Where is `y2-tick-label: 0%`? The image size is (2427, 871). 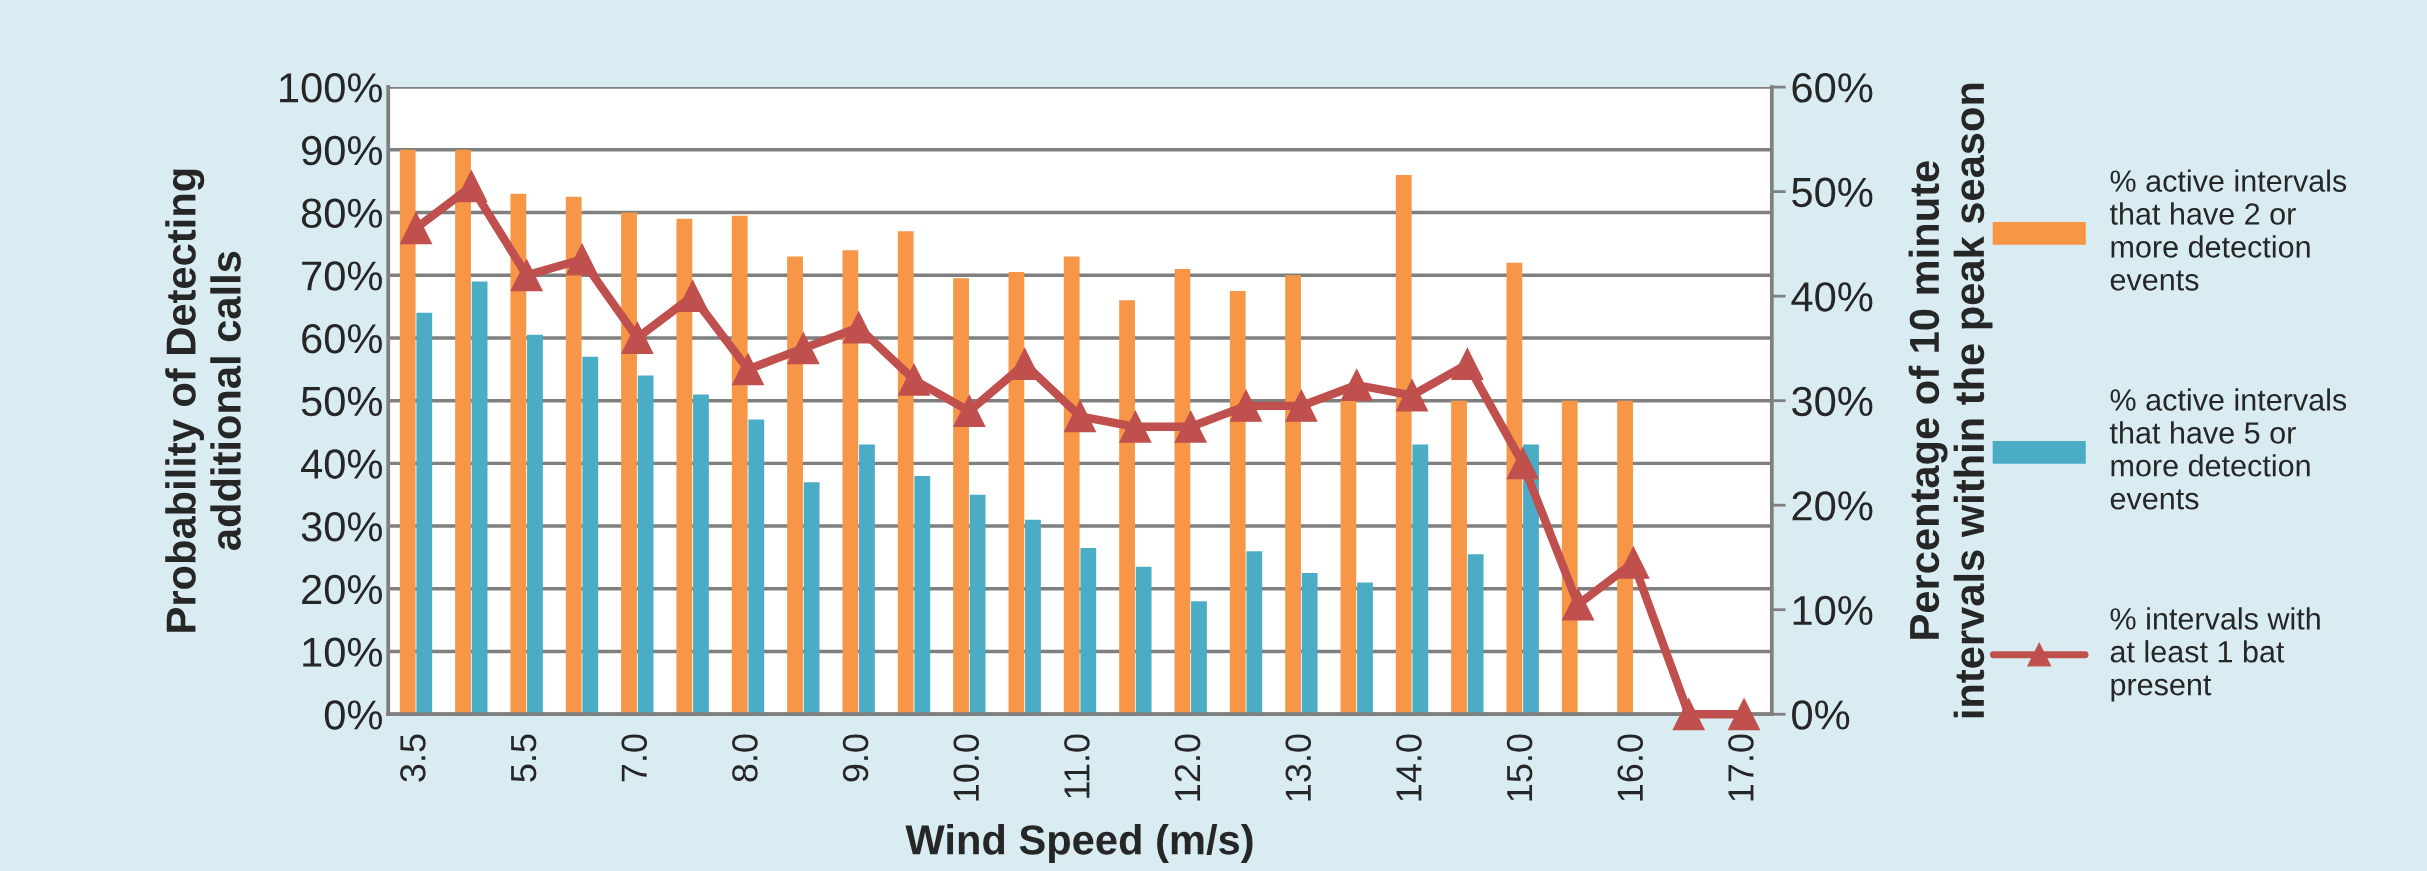 y2-tick-label: 0% is located at coordinates (1821, 715).